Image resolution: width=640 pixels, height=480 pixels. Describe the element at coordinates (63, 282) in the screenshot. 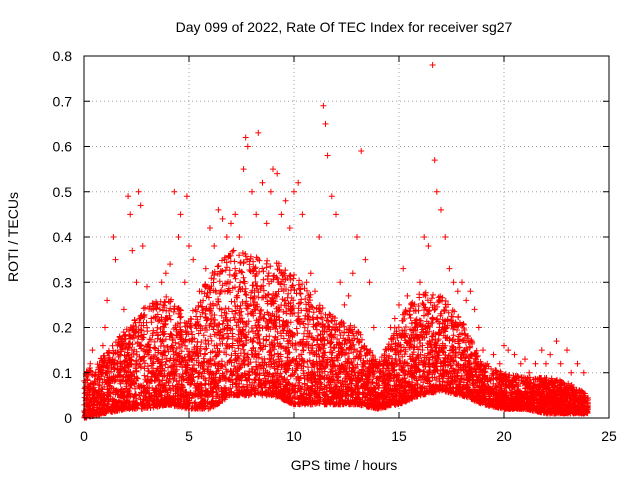

I see `y-tick-label: 0.3` at that location.